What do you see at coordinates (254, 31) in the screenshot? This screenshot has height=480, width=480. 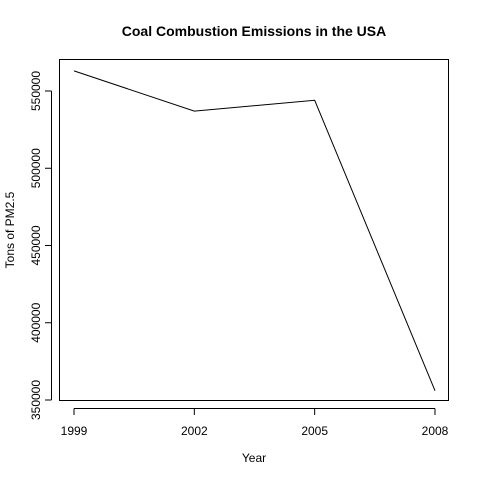 I see `chart-title: Coal Combustion Emissions in the USA` at bounding box center [254, 31].